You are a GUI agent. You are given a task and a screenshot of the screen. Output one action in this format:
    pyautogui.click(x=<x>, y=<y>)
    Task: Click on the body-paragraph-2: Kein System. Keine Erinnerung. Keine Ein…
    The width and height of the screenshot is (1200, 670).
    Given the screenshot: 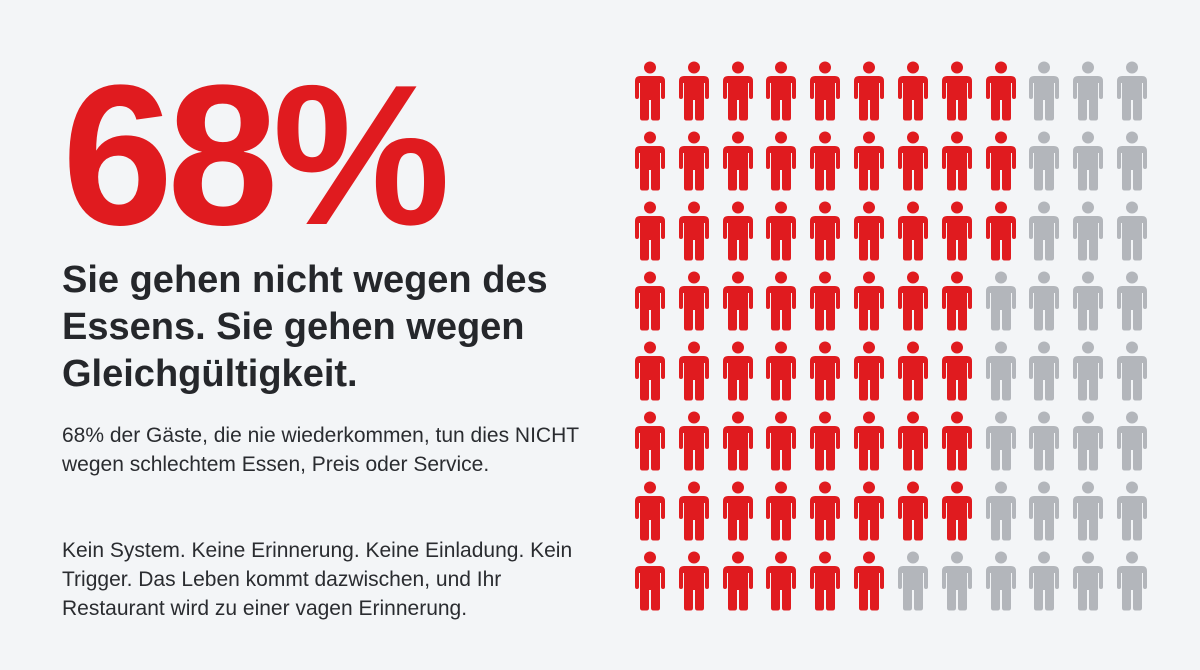 What is the action you would take?
    pyautogui.click(x=317, y=579)
    